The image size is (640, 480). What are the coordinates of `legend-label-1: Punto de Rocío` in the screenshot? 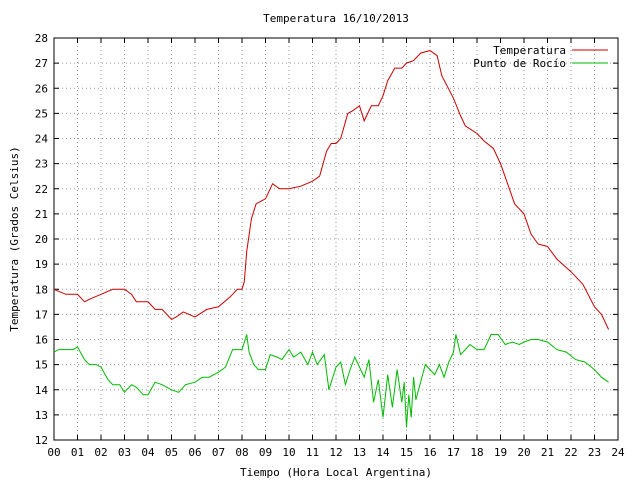 It's located at (519, 63).